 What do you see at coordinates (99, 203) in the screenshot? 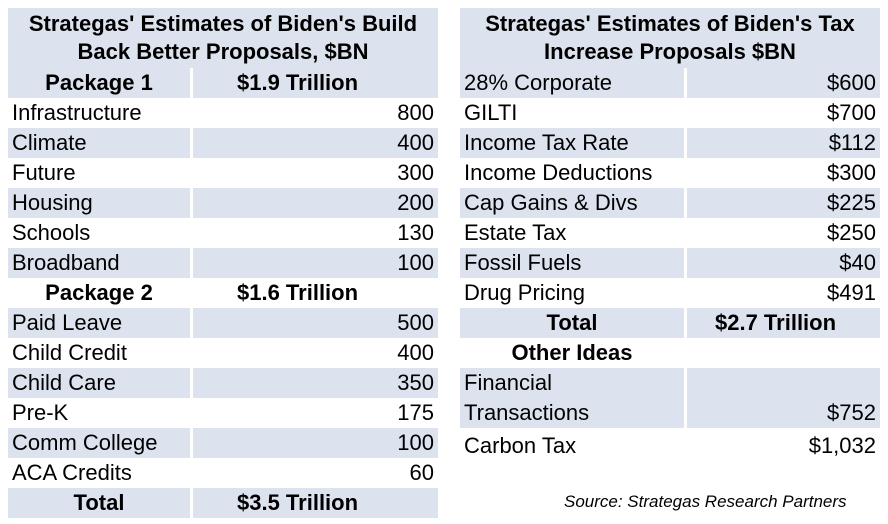
I see `row-name: Housing` at bounding box center [99, 203].